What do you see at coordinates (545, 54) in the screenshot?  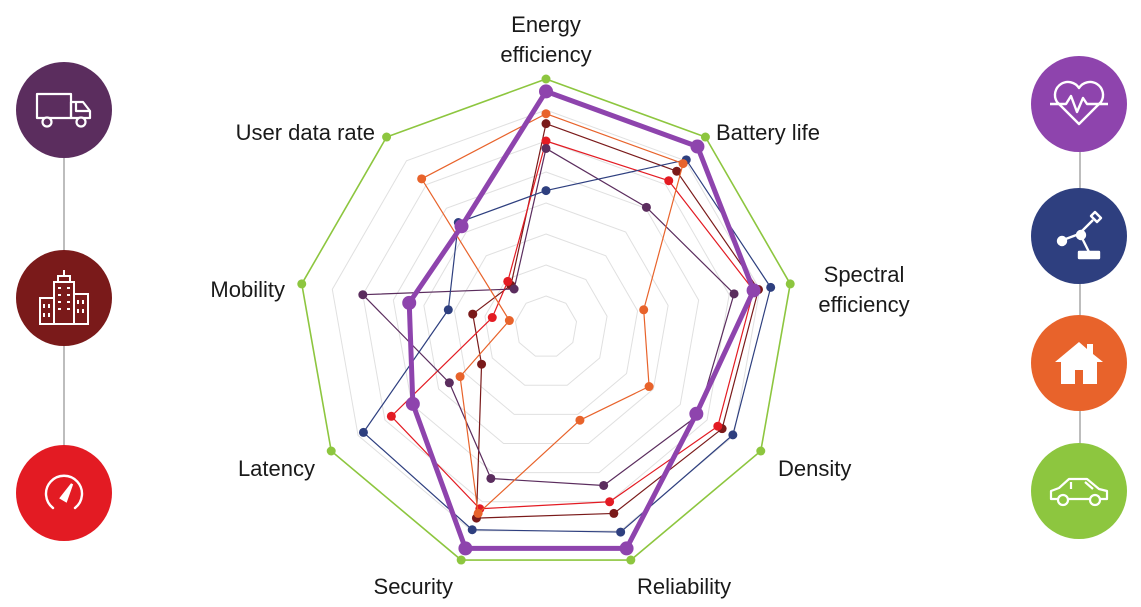 I see `label-energy-efficiency-line2: efficiency` at bounding box center [545, 54].